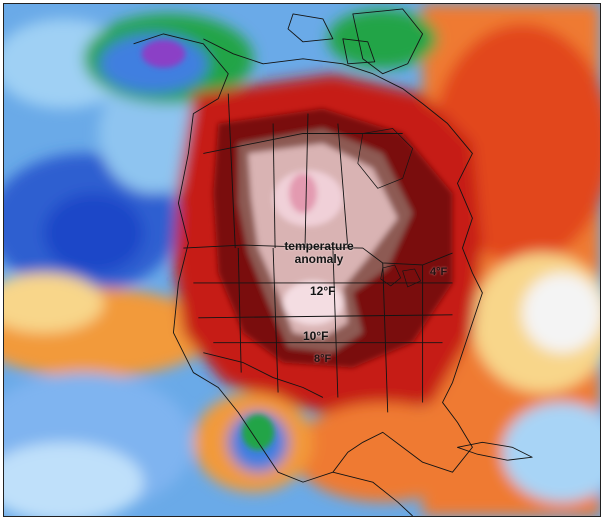 The width and height of the screenshot is (605, 521). Describe the element at coordinates (561, 312) in the screenshot. I see `atlantic-neutral` at that location.